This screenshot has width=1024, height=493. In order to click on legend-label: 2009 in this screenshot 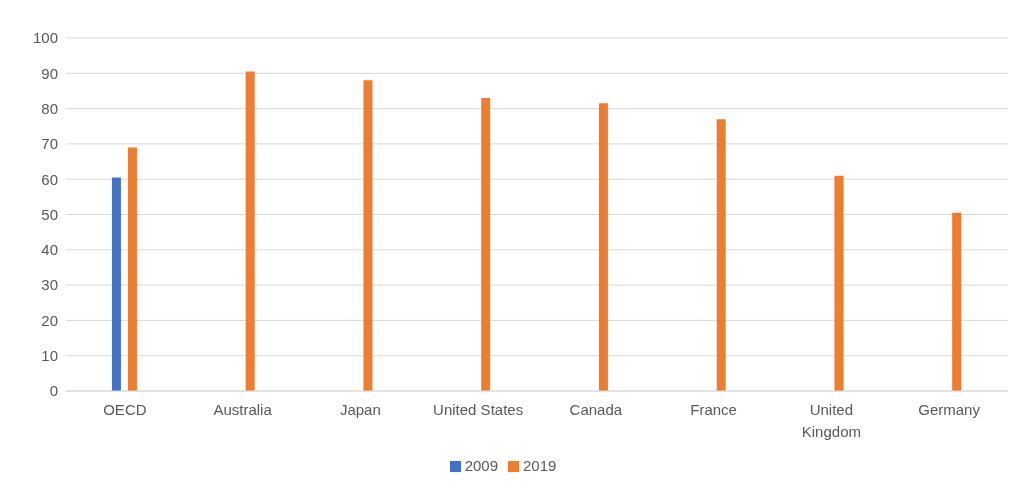, I will do `click(481, 465)`.